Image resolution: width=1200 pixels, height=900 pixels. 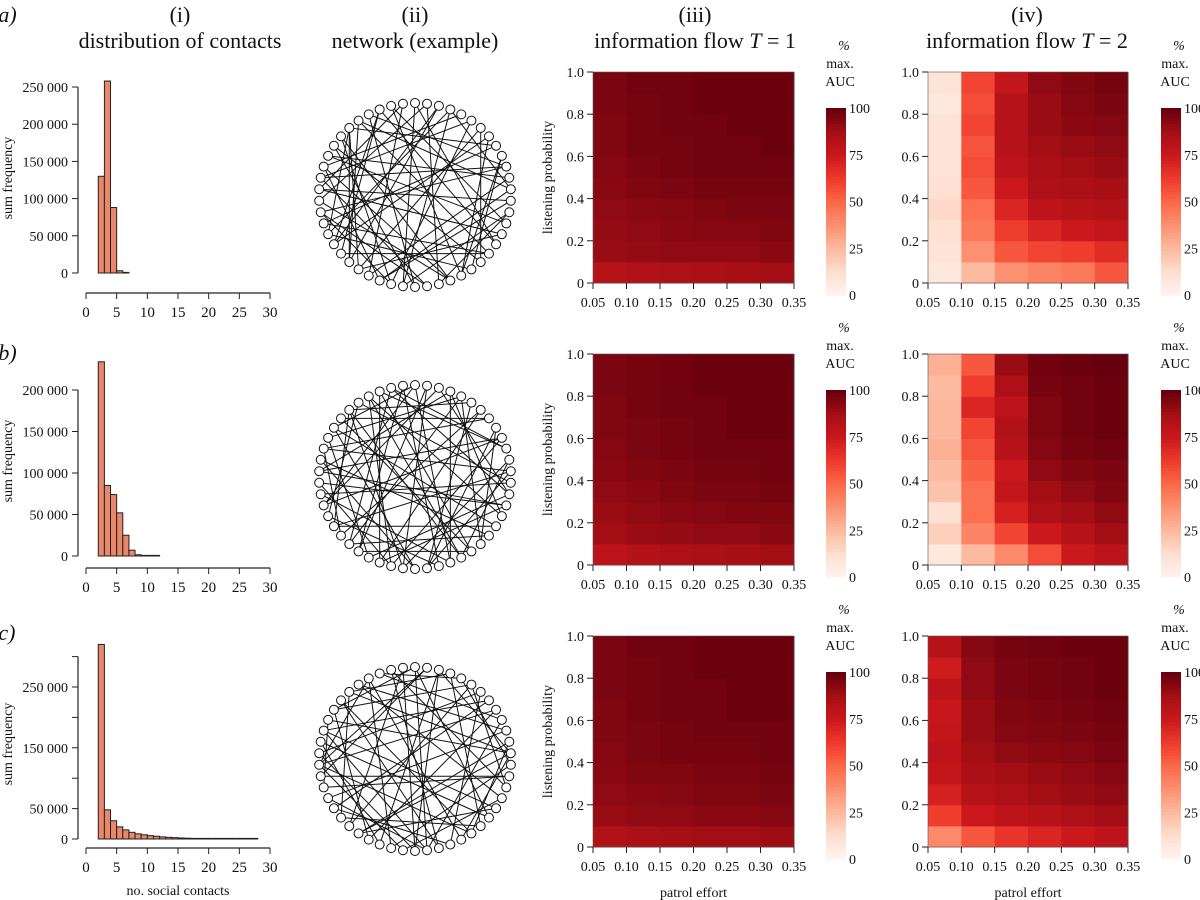 I want to click on colorbar-tick-label: 25, so click(x=1191, y=813).